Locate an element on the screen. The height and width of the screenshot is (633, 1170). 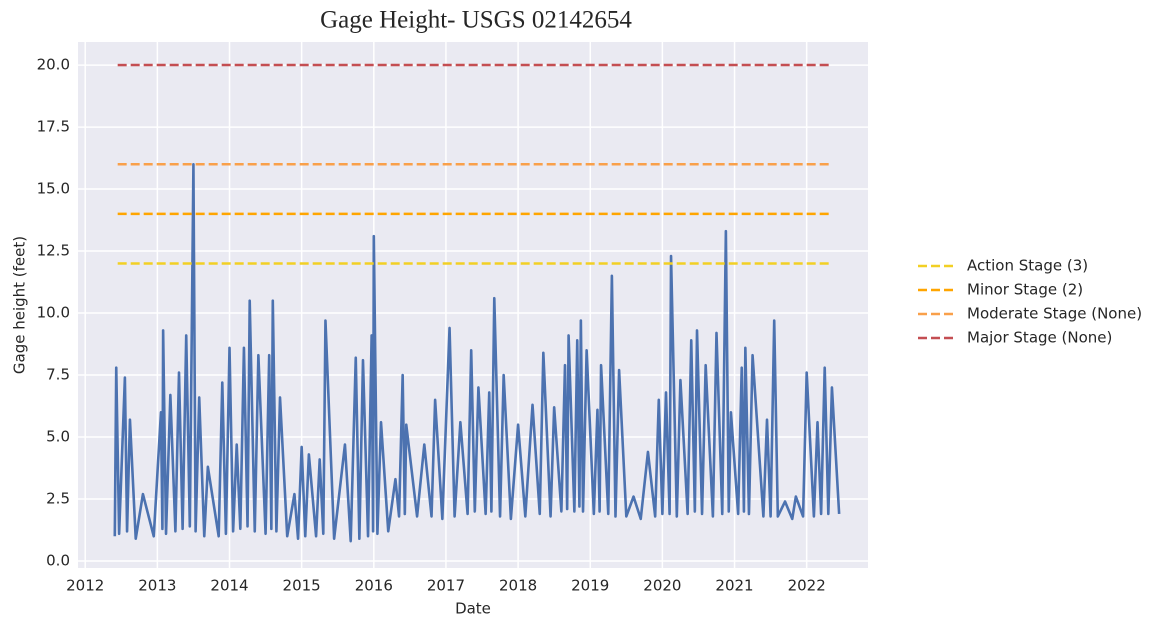
x-tick-label: 2016 is located at coordinates (374, 586).